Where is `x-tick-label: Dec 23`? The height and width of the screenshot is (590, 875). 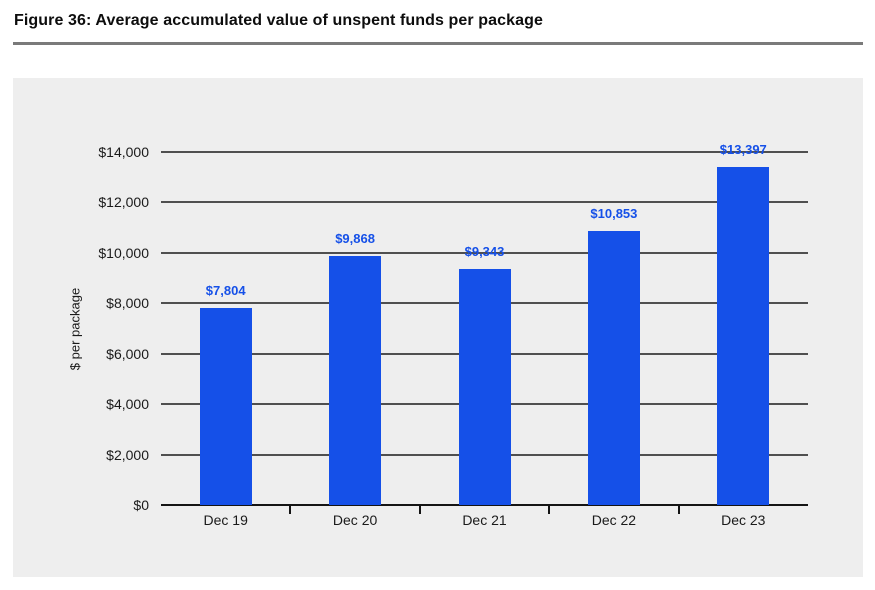
x-tick-label: Dec 23 is located at coordinates (743, 520).